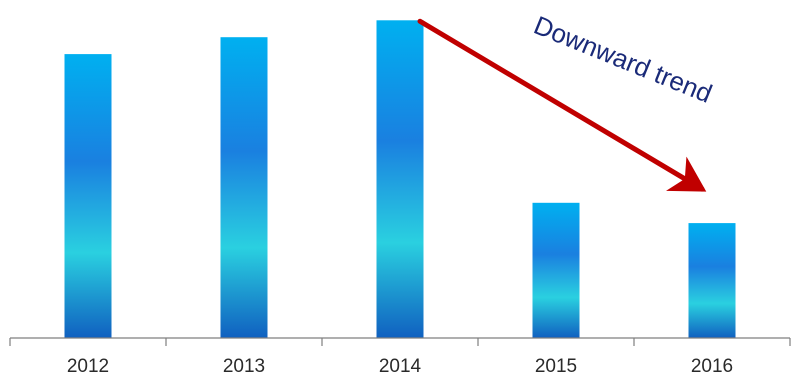 Image resolution: width=808 pixels, height=386 pixels. I want to click on x-tick-label-2014: 2014, so click(400, 366).